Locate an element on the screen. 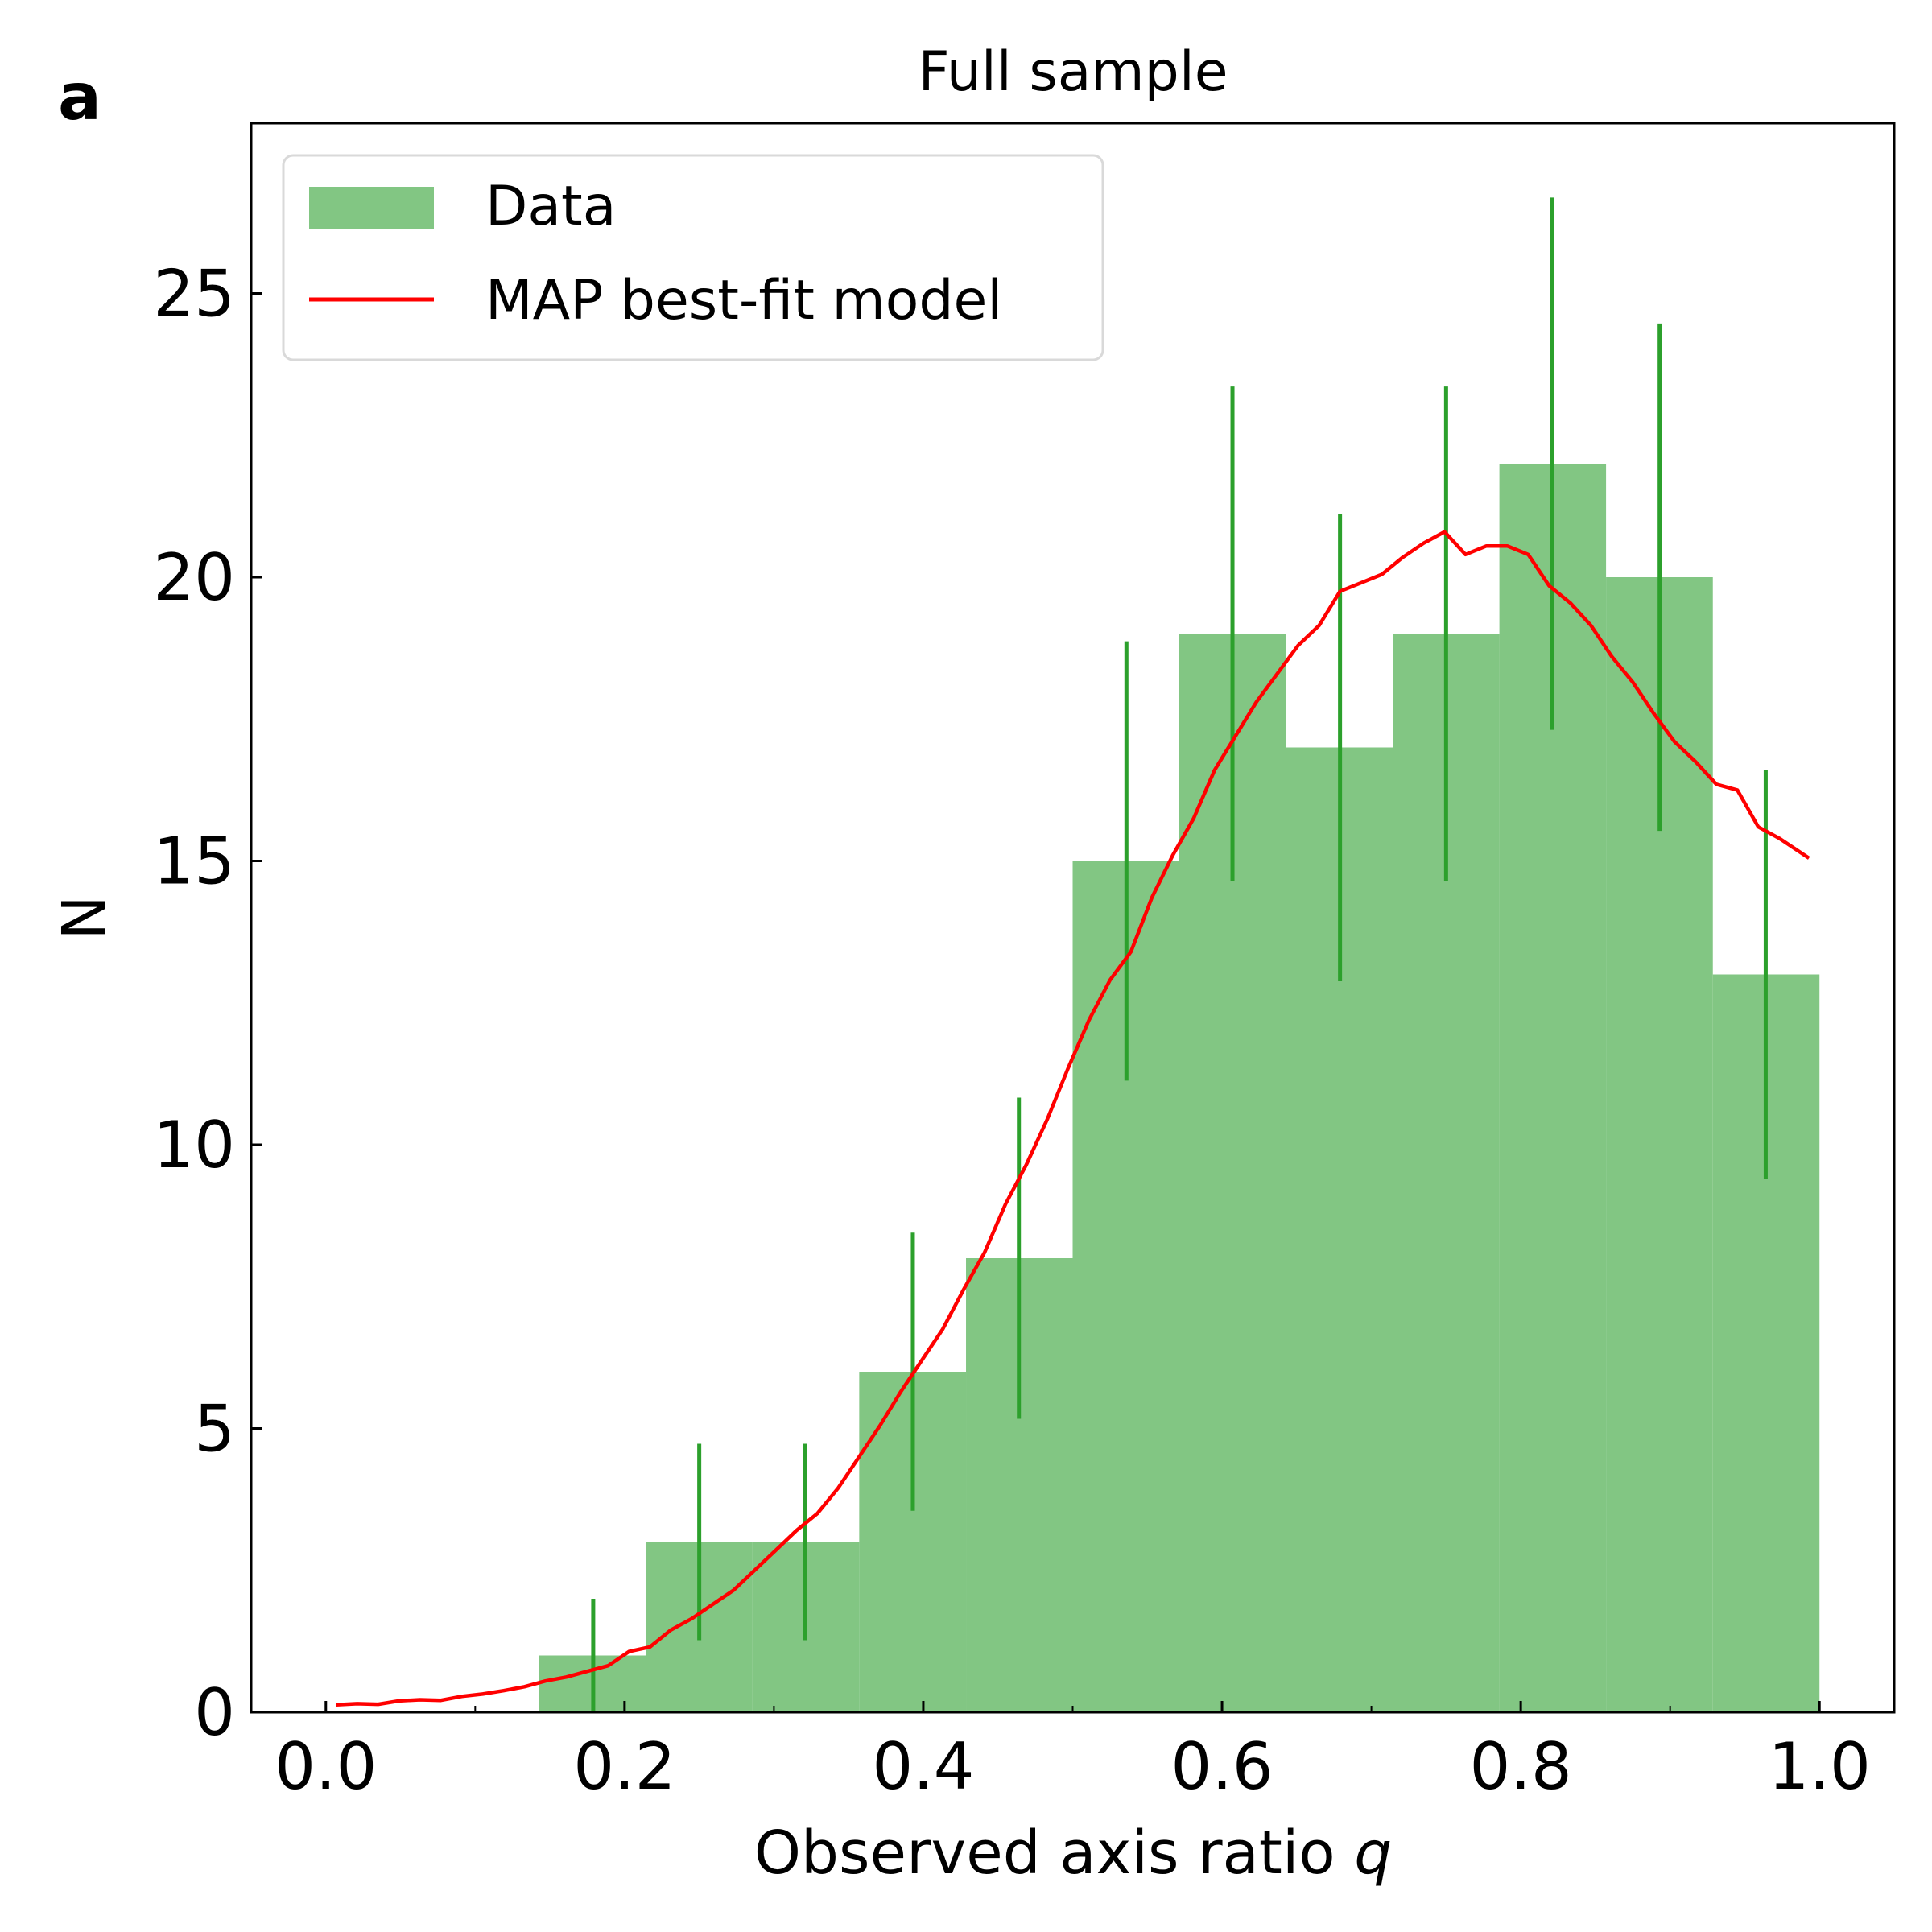 This screenshot has width=1932, height=1932. x-tick-label: 0.4 is located at coordinates (923, 1767).